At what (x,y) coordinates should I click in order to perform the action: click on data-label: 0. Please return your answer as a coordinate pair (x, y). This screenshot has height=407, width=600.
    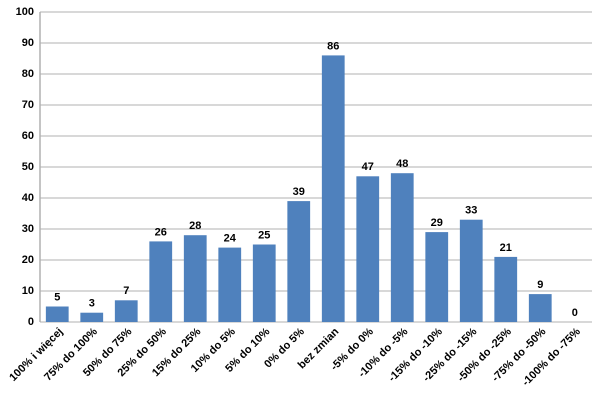
    Looking at the image, I should click on (575, 313).